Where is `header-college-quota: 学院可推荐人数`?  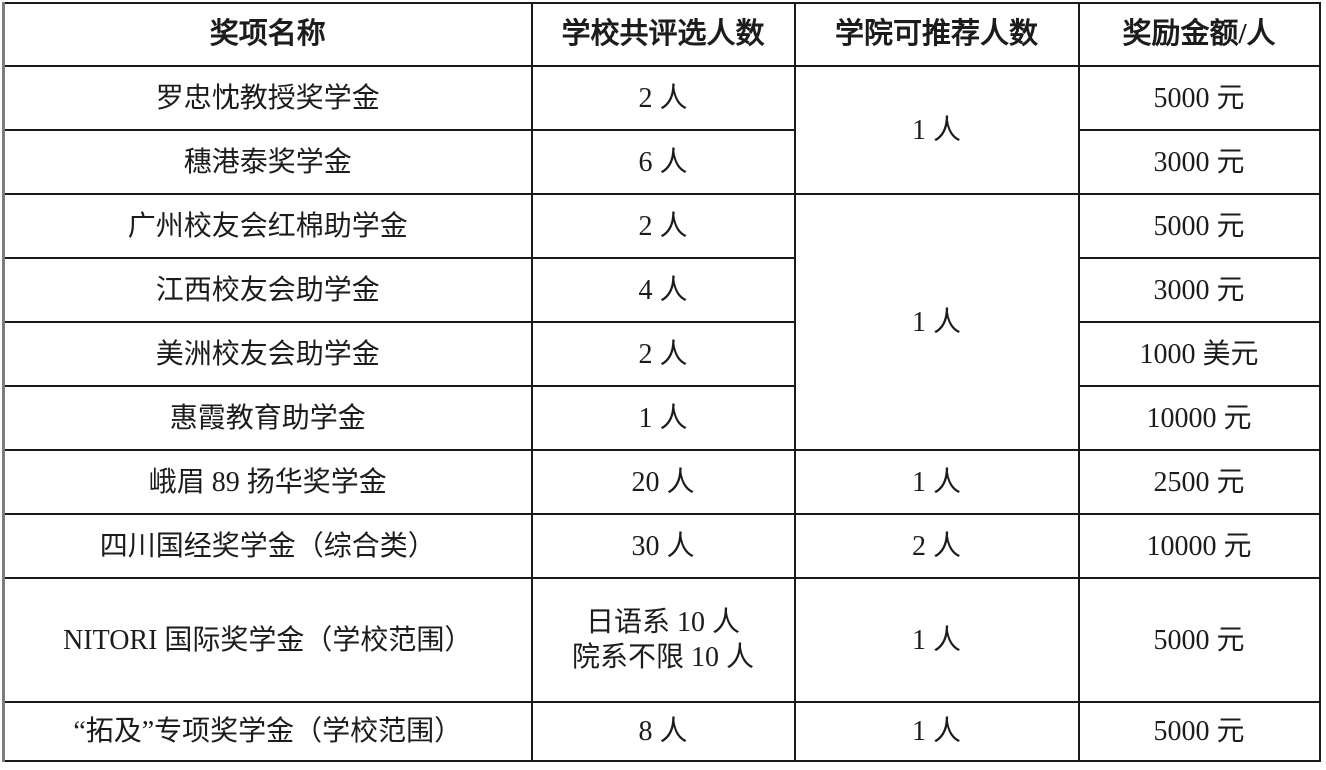 header-college-quota: 学院可推荐人数 is located at coordinates (936, 34).